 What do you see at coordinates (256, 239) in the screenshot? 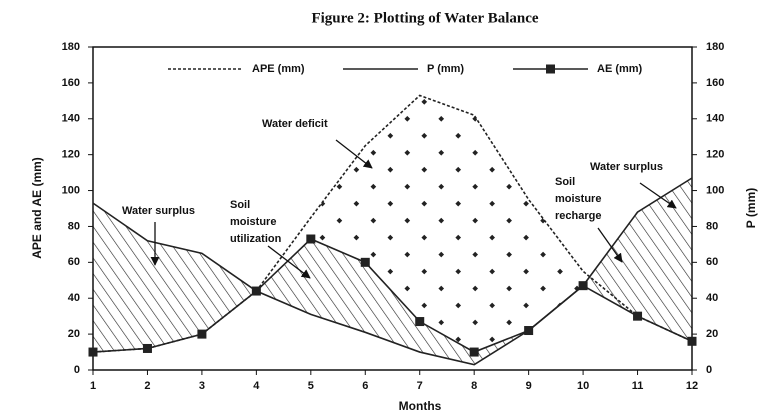
I see `annotation: utilization` at bounding box center [256, 239].